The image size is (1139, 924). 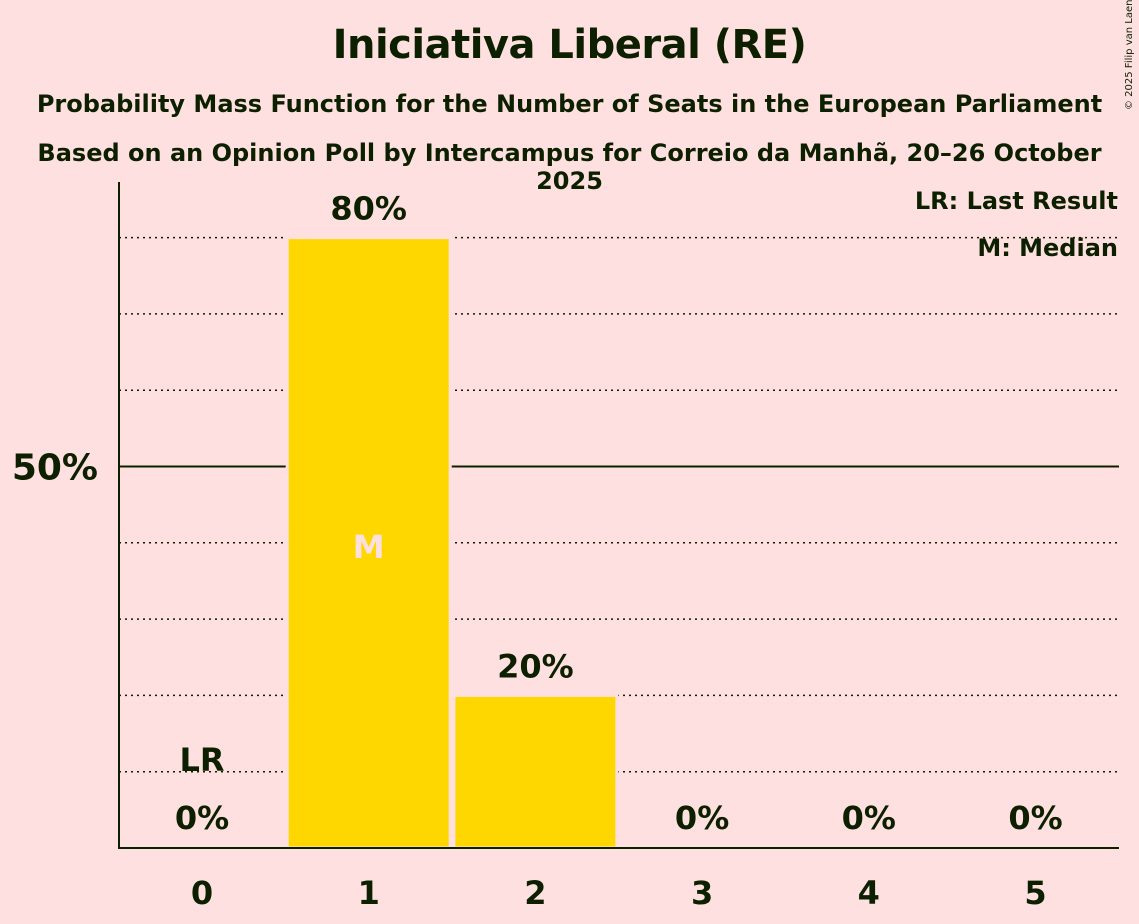 What do you see at coordinates (368, 209) in the screenshot?
I see `data-label: 80%` at bounding box center [368, 209].